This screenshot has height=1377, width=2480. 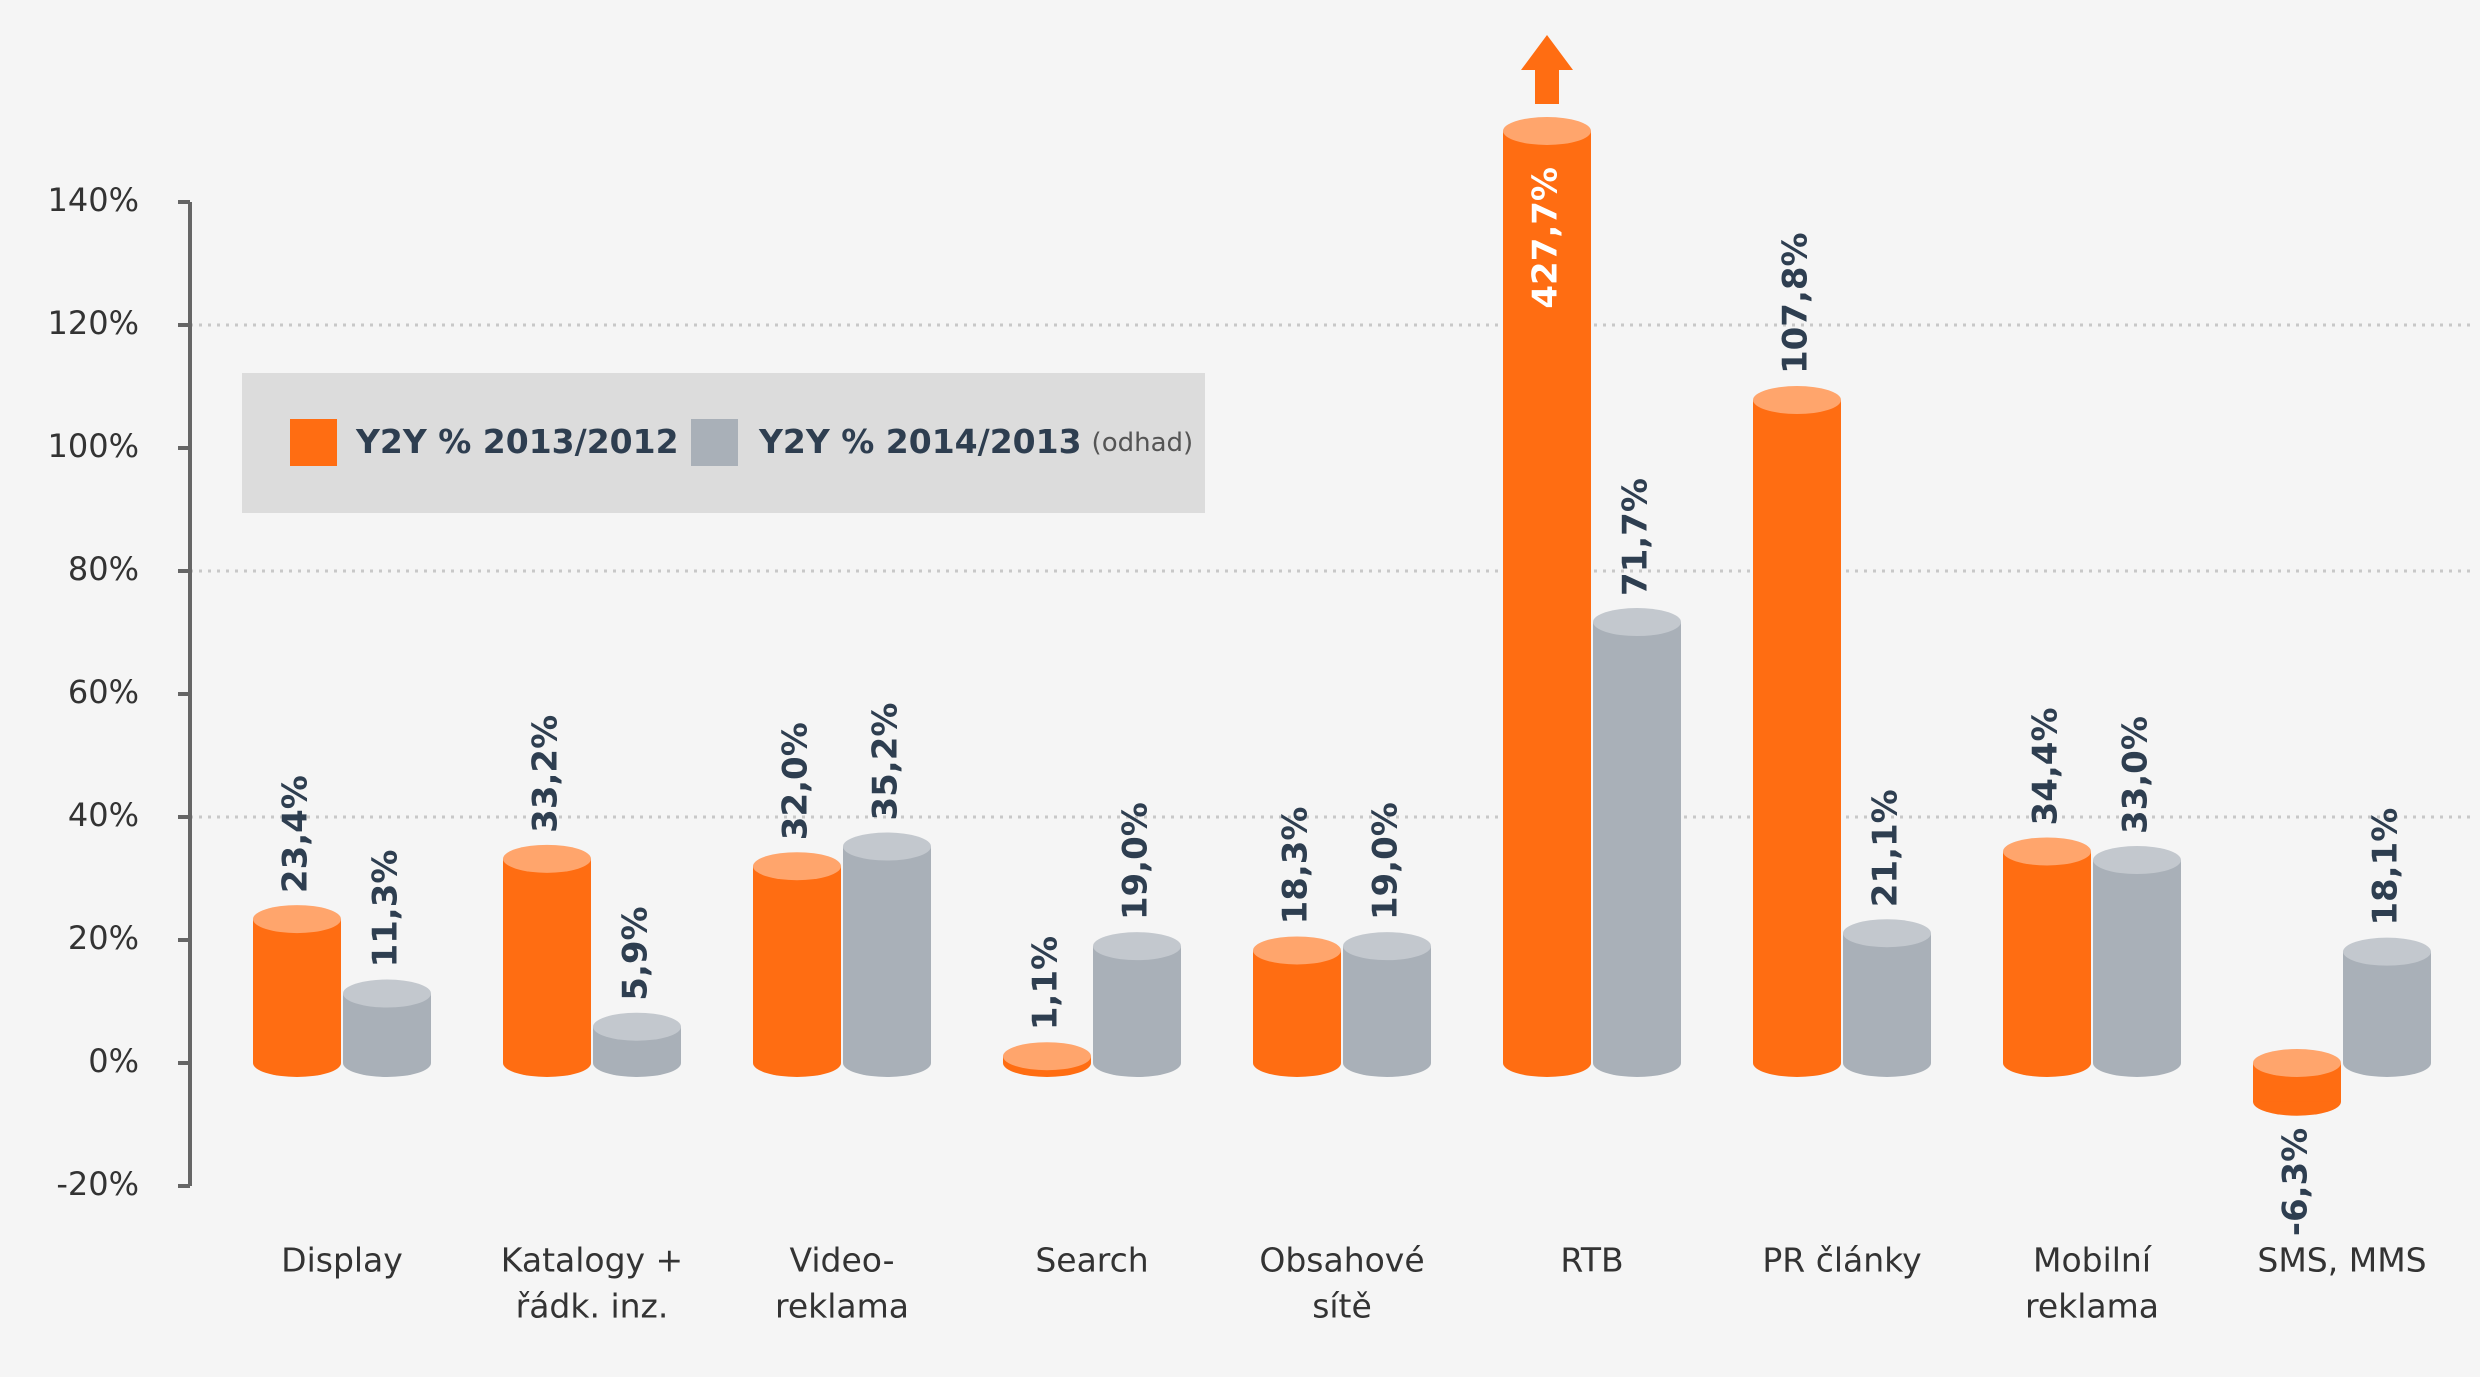 What do you see at coordinates (1091, 1260) in the screenshot?
I see `x-tick-label: Search` at bounding box center [1091, 1260].